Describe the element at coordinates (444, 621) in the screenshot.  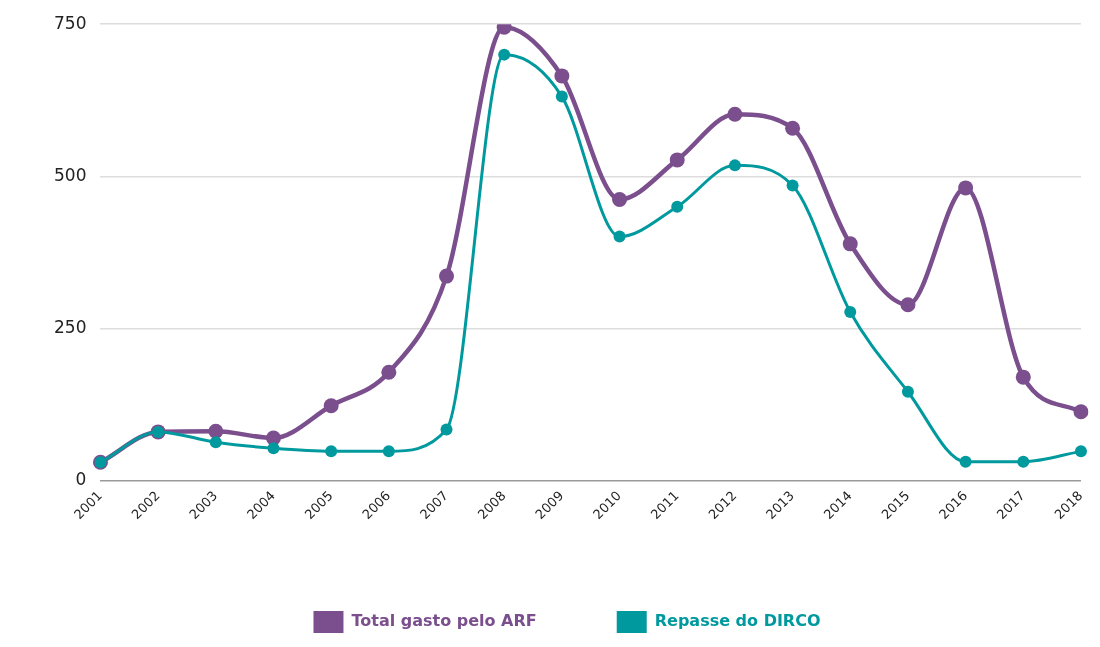
I see `legend-label: Total gasto pelo ARF` at that location.